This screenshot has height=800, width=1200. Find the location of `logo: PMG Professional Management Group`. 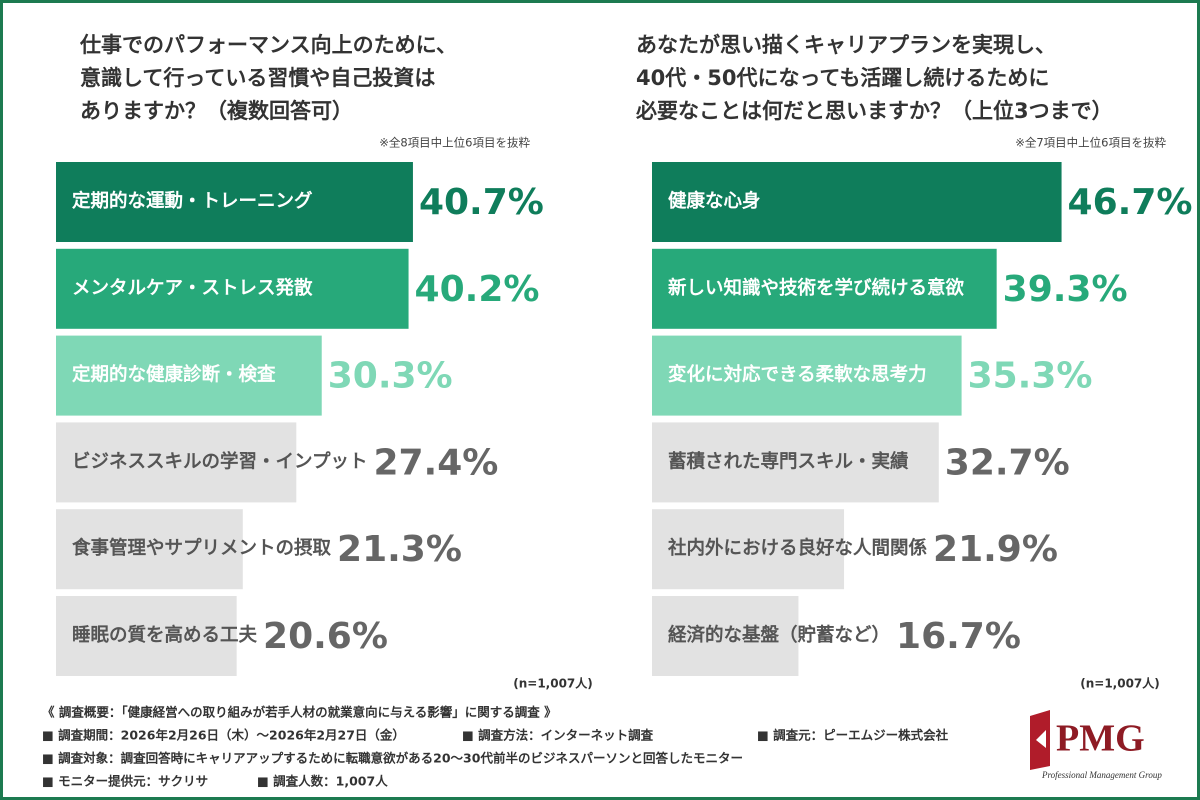

logo: PMG Professional Management Group is located at coordinates (1096, 745).